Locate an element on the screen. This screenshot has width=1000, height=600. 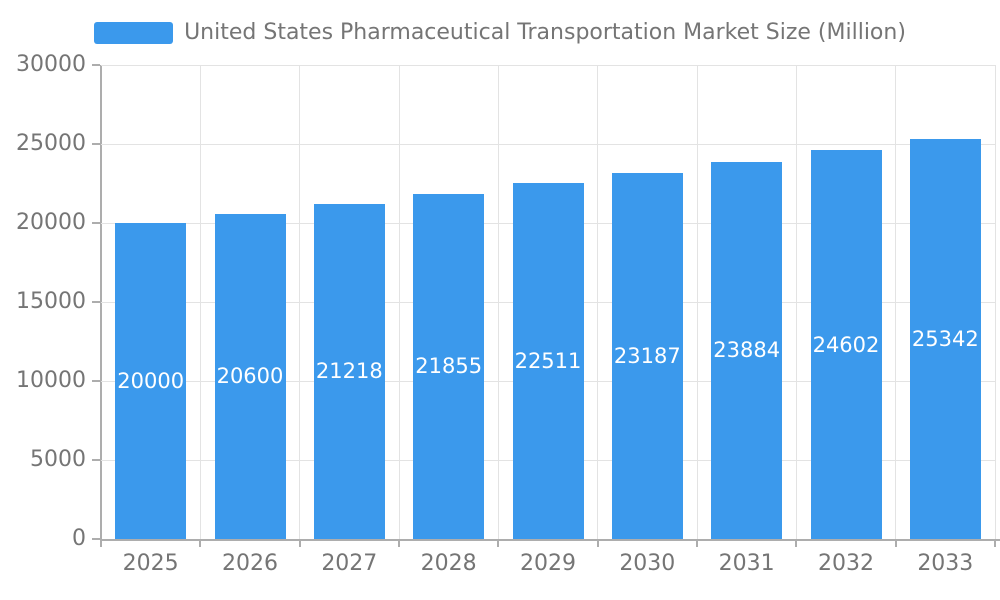
bar-2028 is located at coordinates (449, 366).